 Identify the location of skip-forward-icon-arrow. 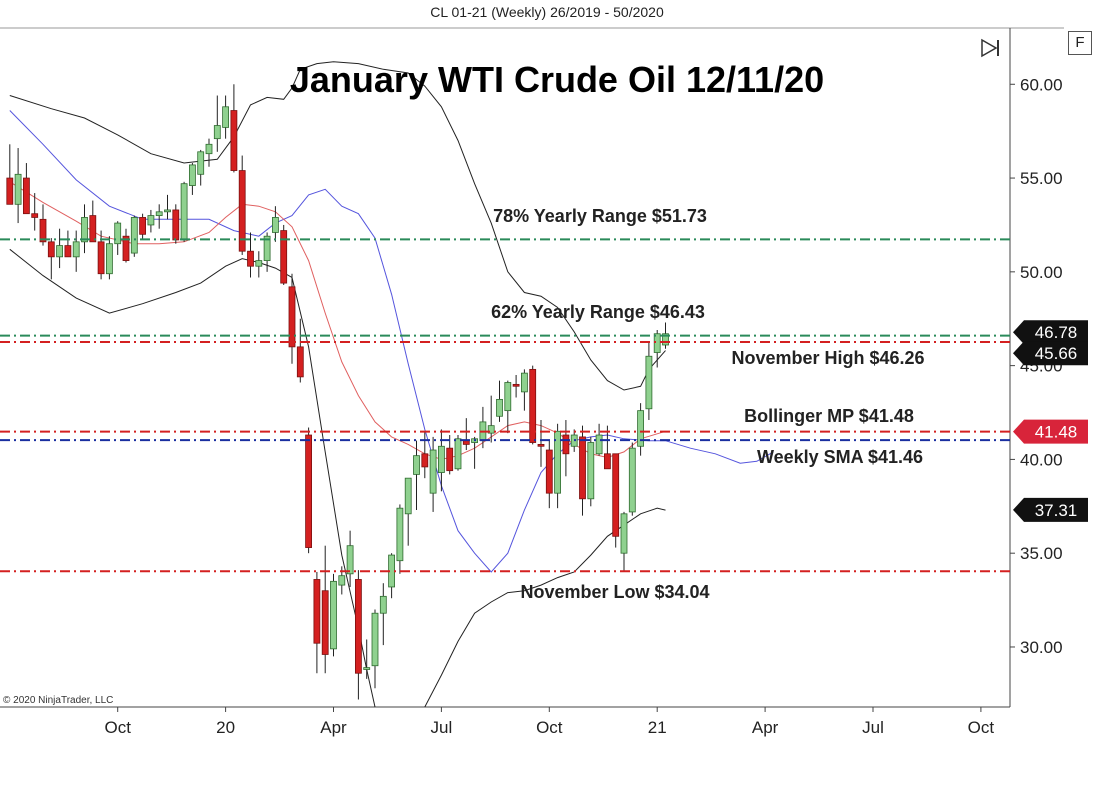
(989, 48).